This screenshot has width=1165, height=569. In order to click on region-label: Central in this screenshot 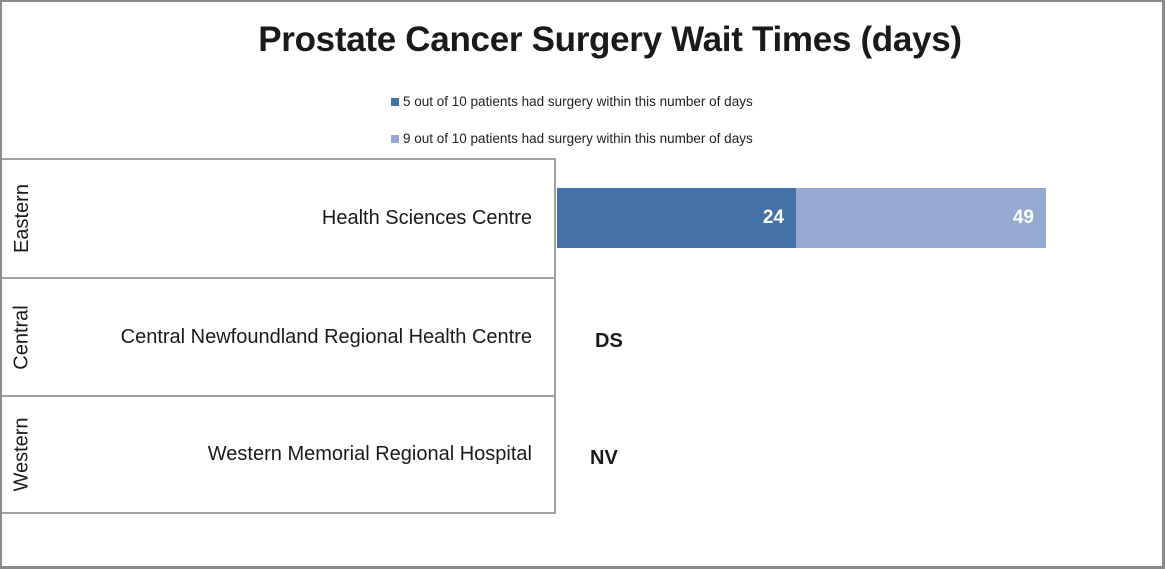, I will do `click(21, 337)`.